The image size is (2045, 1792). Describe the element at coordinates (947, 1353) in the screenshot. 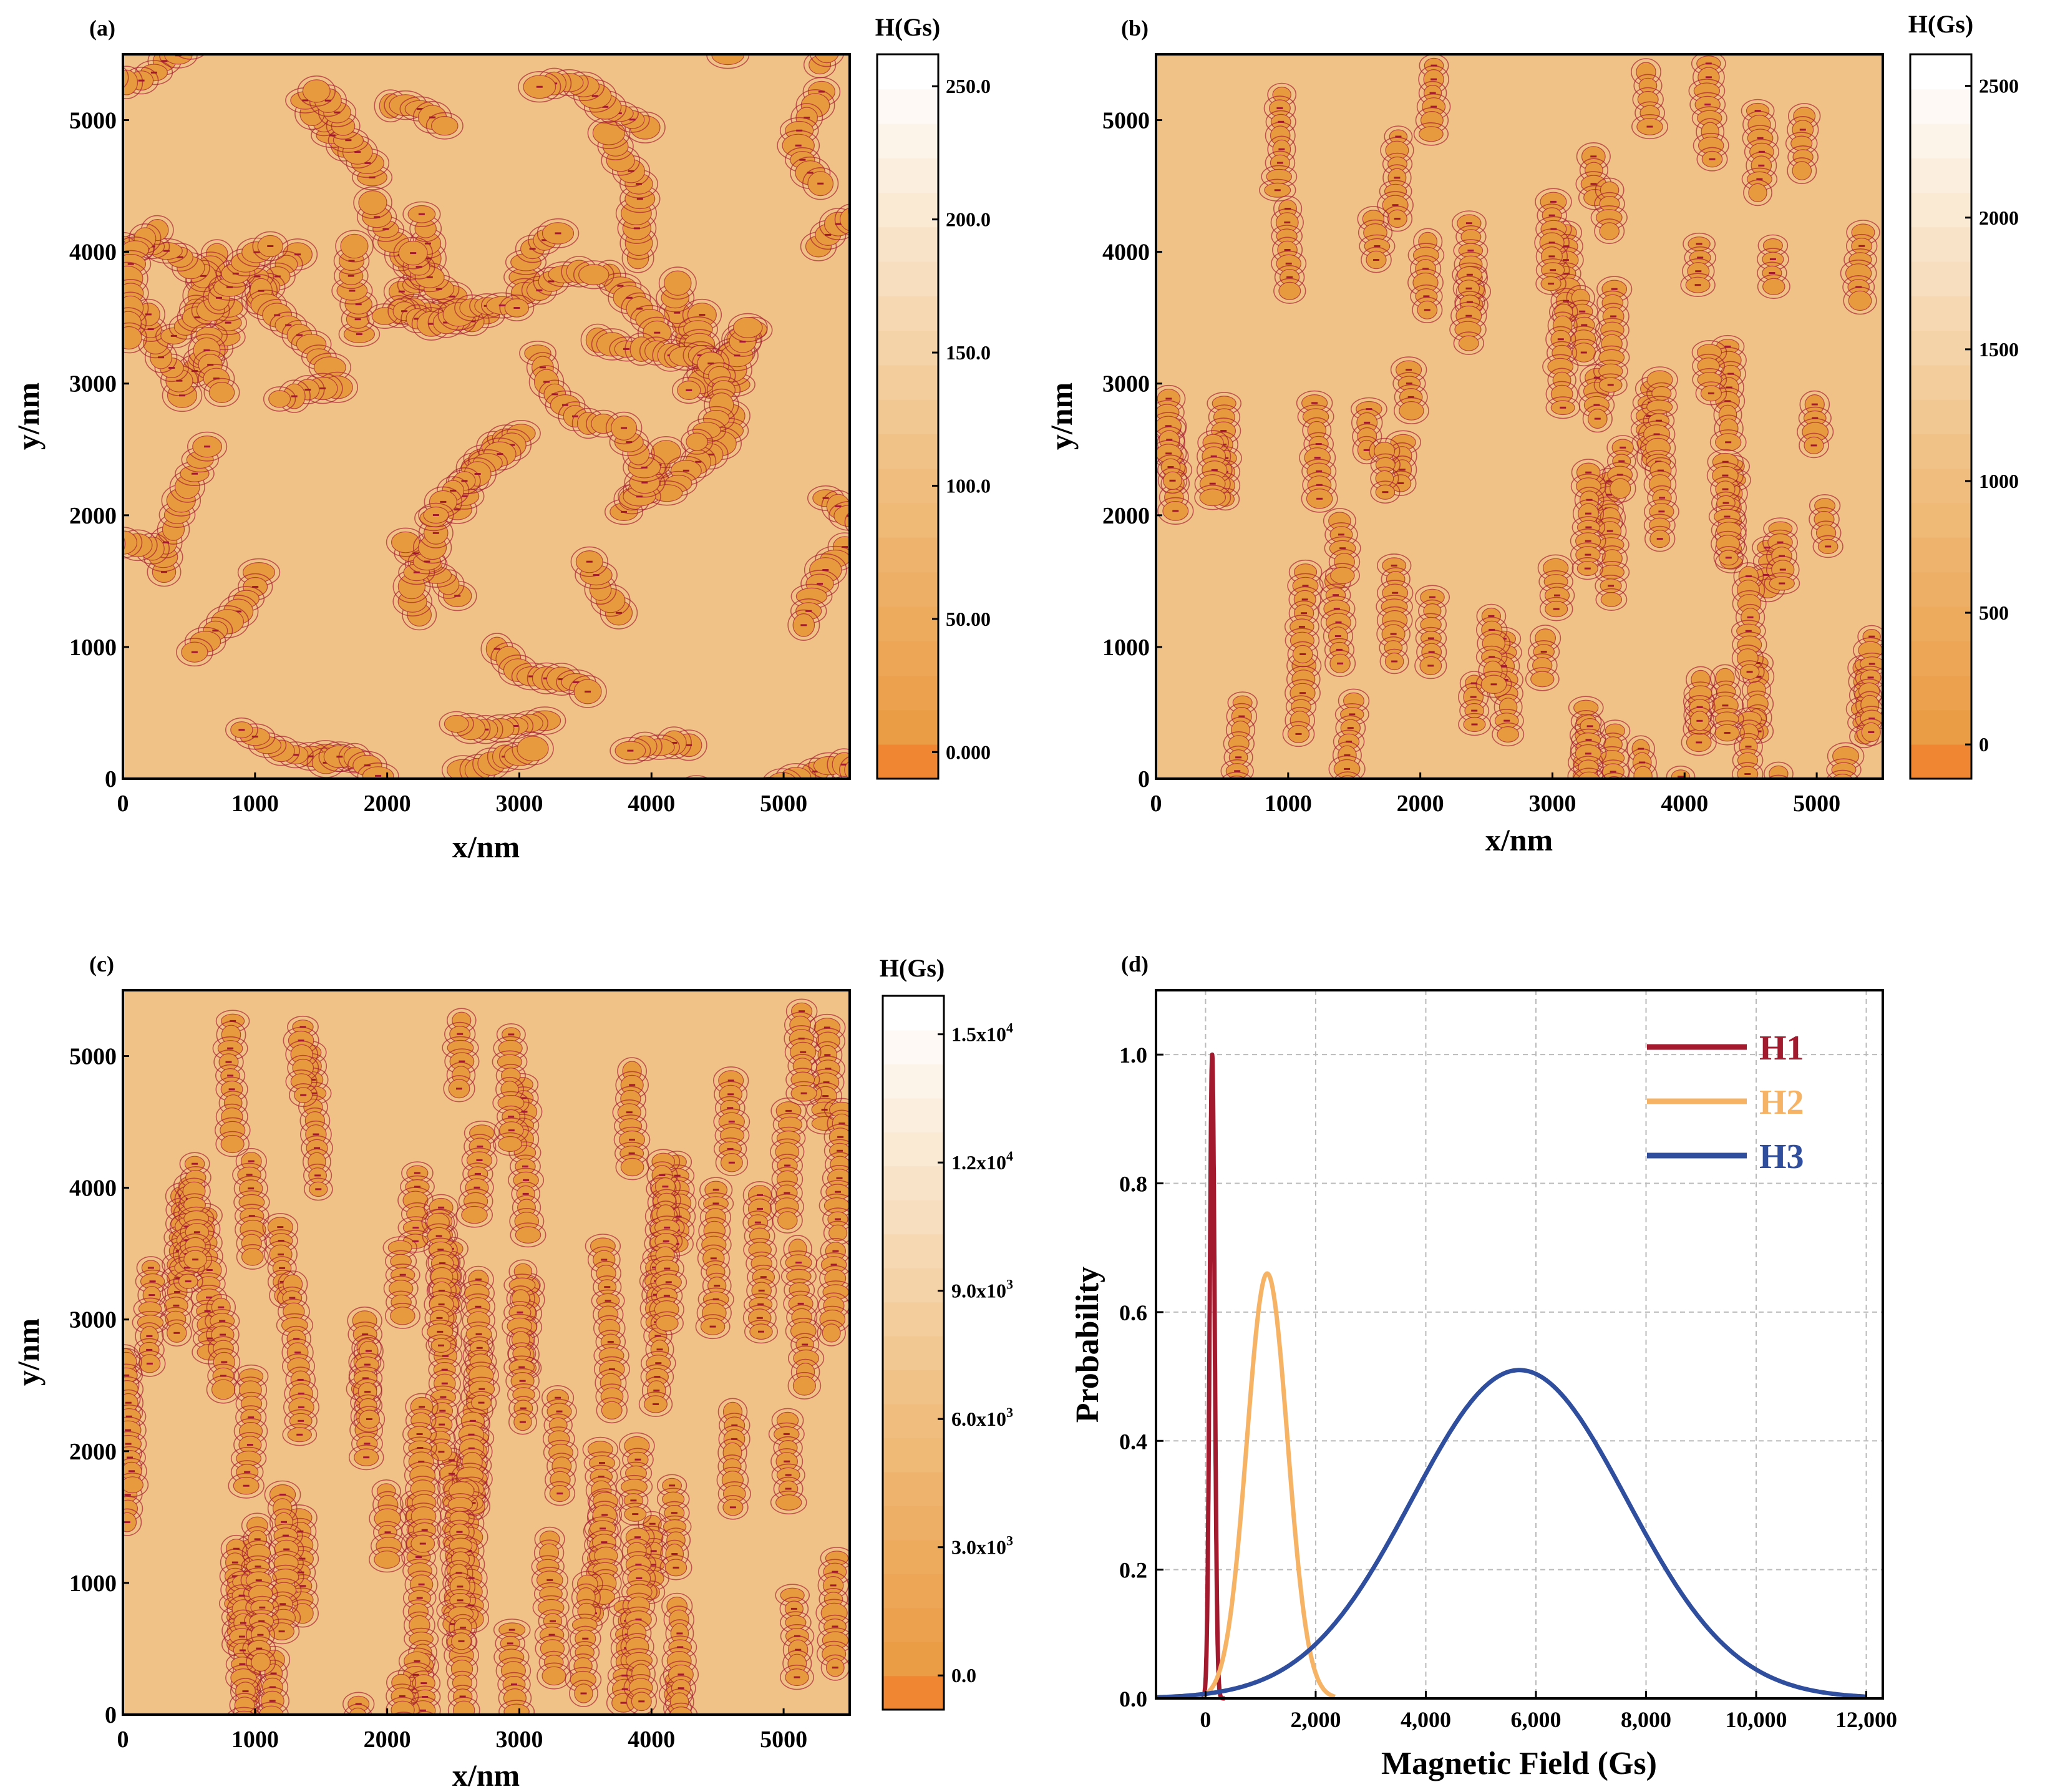

I see `panel-c-colorbar: 0.0 3.0x103 6.0x103 9.0x103 1.2x104 1.5x104` at that location.